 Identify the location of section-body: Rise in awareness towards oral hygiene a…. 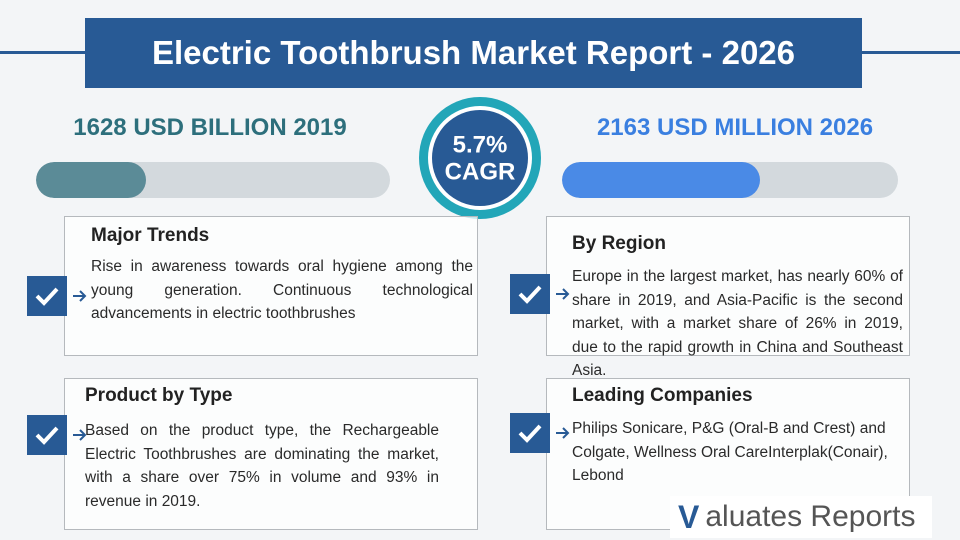
(282, 290).